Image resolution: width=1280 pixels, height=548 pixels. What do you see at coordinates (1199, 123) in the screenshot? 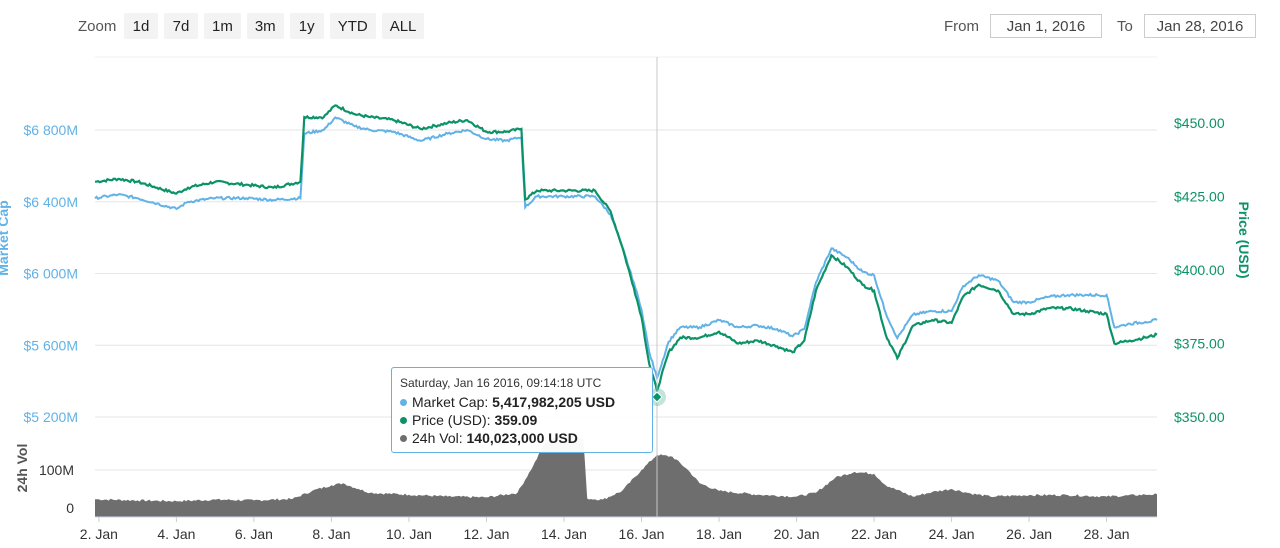
I see `y-right-tick-label: $450.00` at bounding box center [1199, 123].